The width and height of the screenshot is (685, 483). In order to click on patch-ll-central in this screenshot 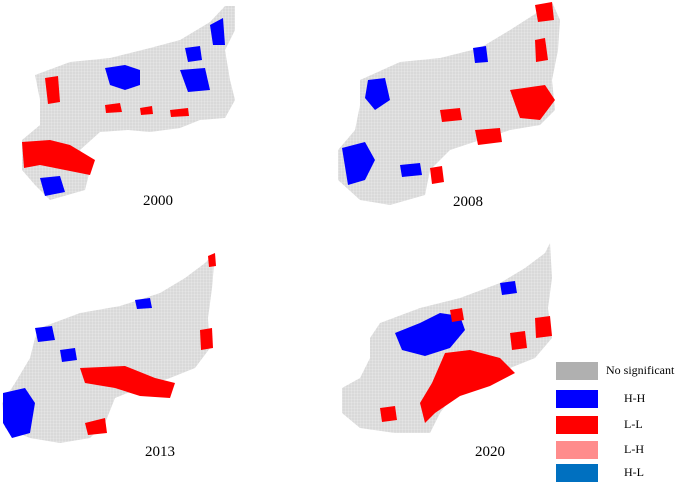, I will do `click(451, 115)`.